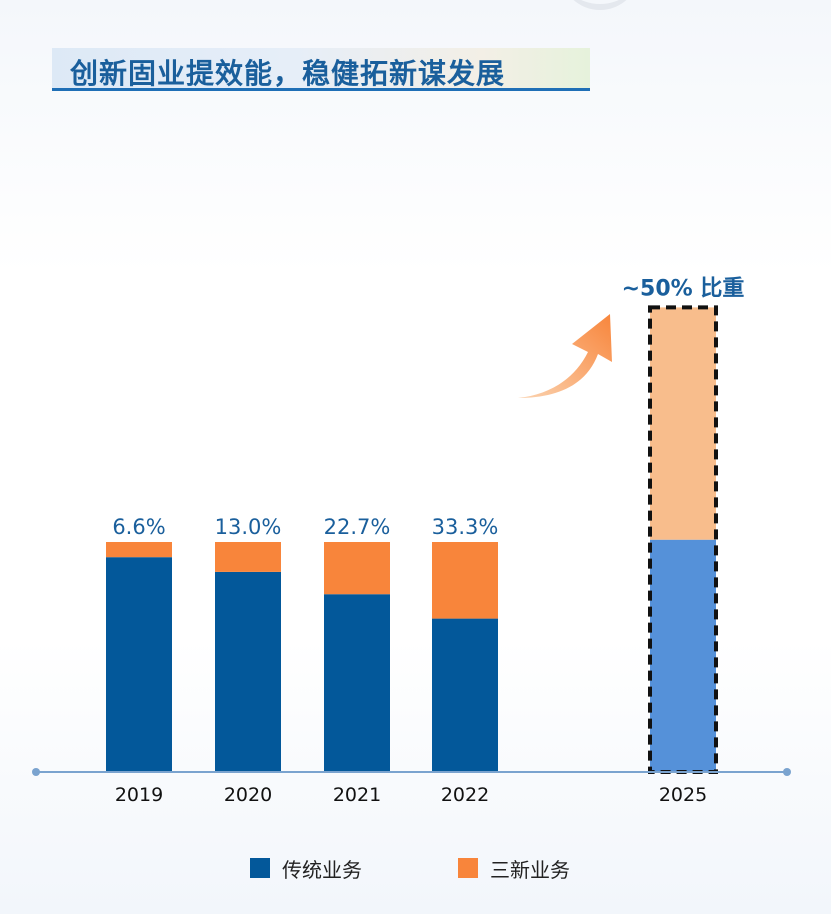  Describe the element at coordinates (322, 869) in the screenshot. I see `legend-label-traditional: 传统业务` at that location.